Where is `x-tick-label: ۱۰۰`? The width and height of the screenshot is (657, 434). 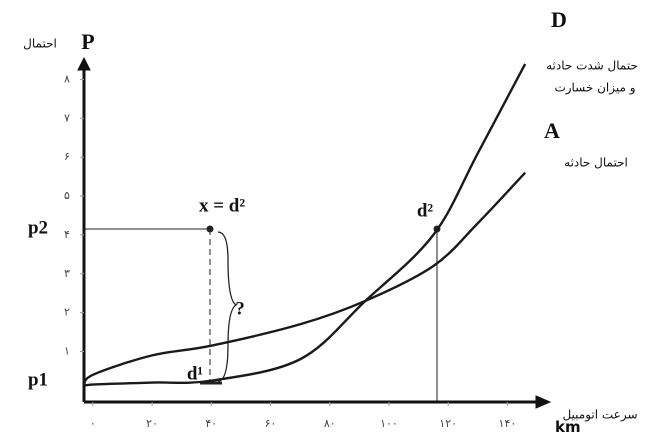
x-tick-label: ۱۰۰ is located at coordinates (389, 423).